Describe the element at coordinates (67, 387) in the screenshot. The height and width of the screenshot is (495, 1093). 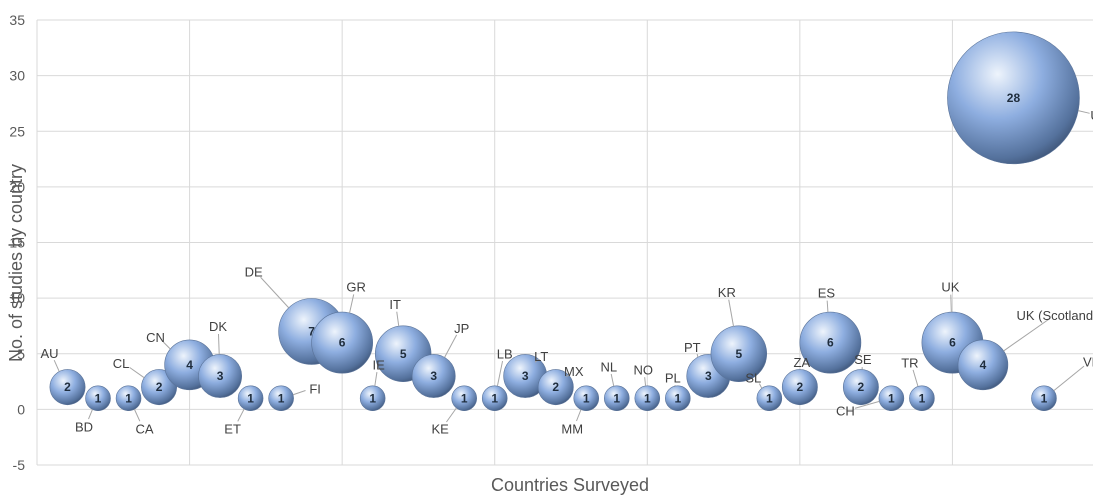
I see `bubble-value-au: 2` at that location.